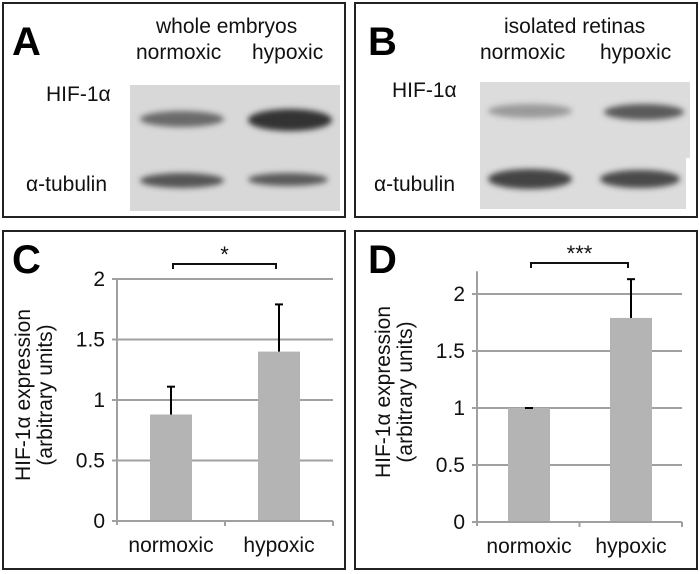 This screenshot has height=574, width=700. What do you see at coordinates (382, 42) in the screenshot?
I see `panel-letter: B` at bounding box center [382, 42].